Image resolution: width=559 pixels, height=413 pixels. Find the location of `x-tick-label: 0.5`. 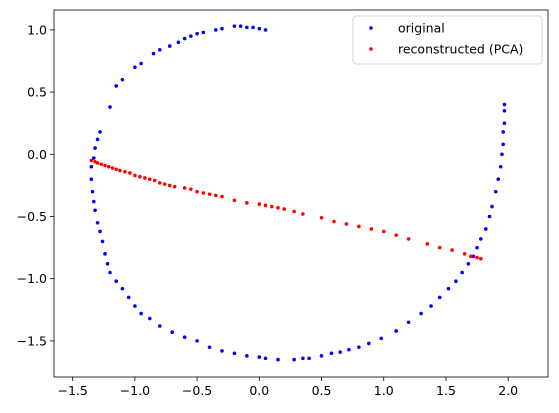

x-tick-label: 0.5 is located at coordinates (322, 390).